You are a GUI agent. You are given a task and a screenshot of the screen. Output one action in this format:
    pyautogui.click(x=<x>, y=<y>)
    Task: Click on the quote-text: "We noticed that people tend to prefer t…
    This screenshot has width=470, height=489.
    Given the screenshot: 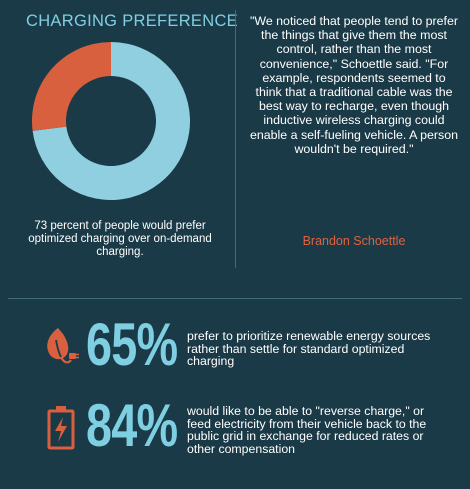 What is the action you would take?
    pyautogui.click(x=354, y=85)
    